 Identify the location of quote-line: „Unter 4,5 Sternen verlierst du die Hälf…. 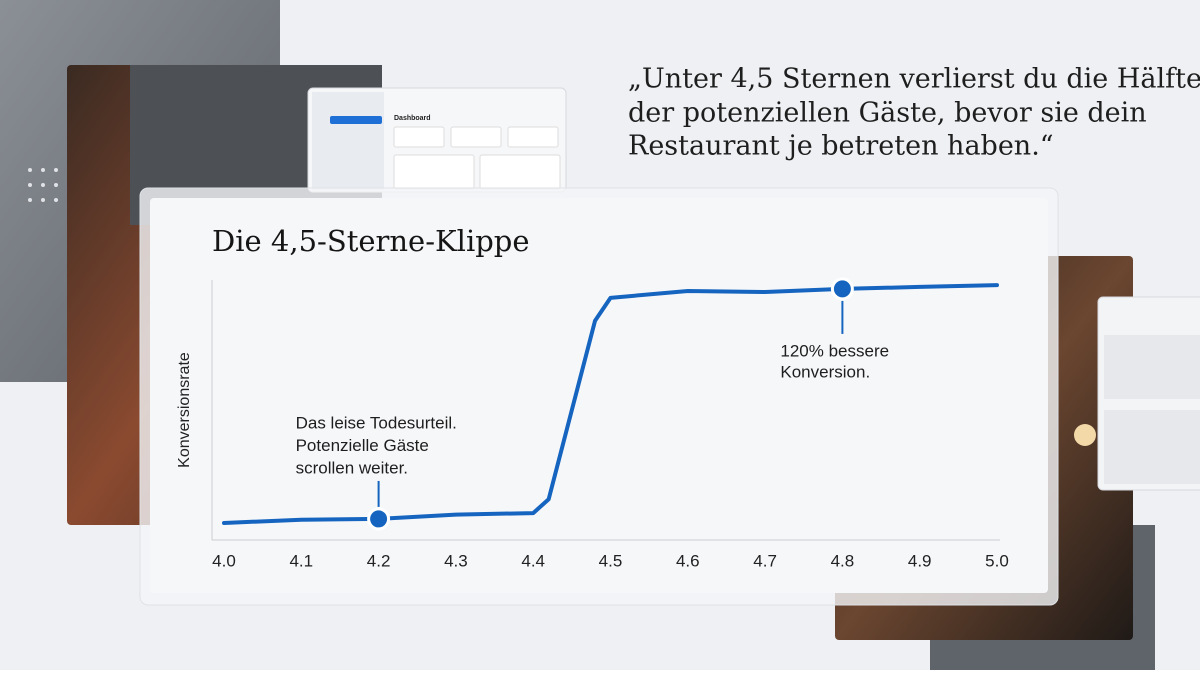
(914, 79).